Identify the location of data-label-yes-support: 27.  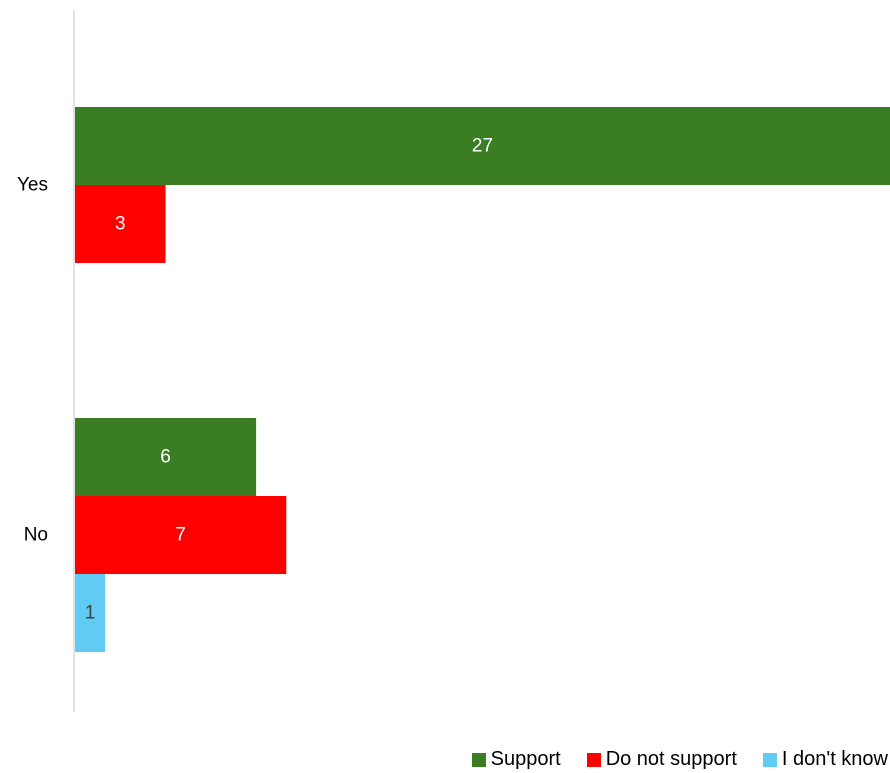
(482, 146).